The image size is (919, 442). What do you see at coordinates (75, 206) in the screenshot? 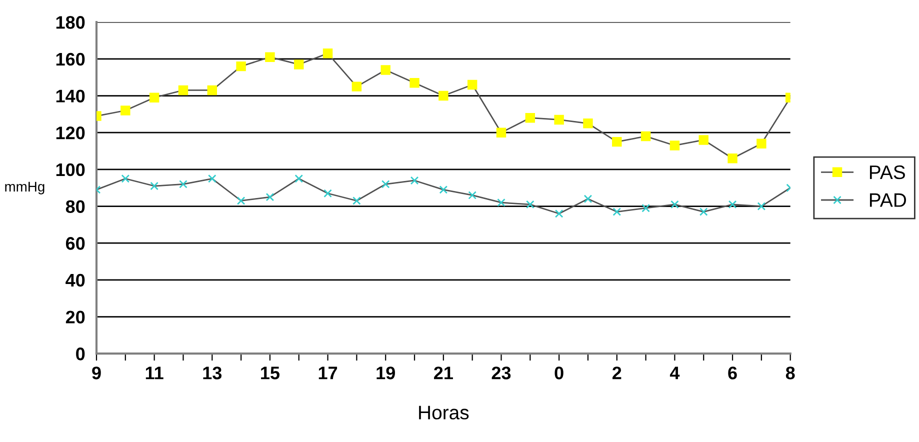
I see `y-tick-label: 80` at bounding box center [75, 206].